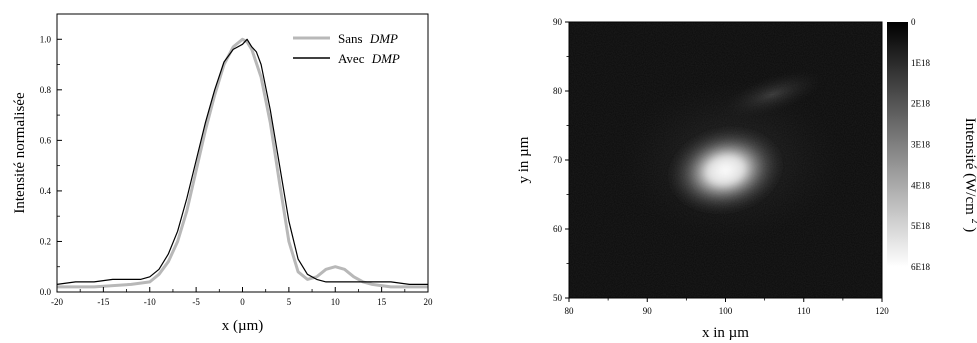  Describe the element at coordinates (648, 311) in the screenshot. I see `heatmap-x-tick-label: 90` at that location.